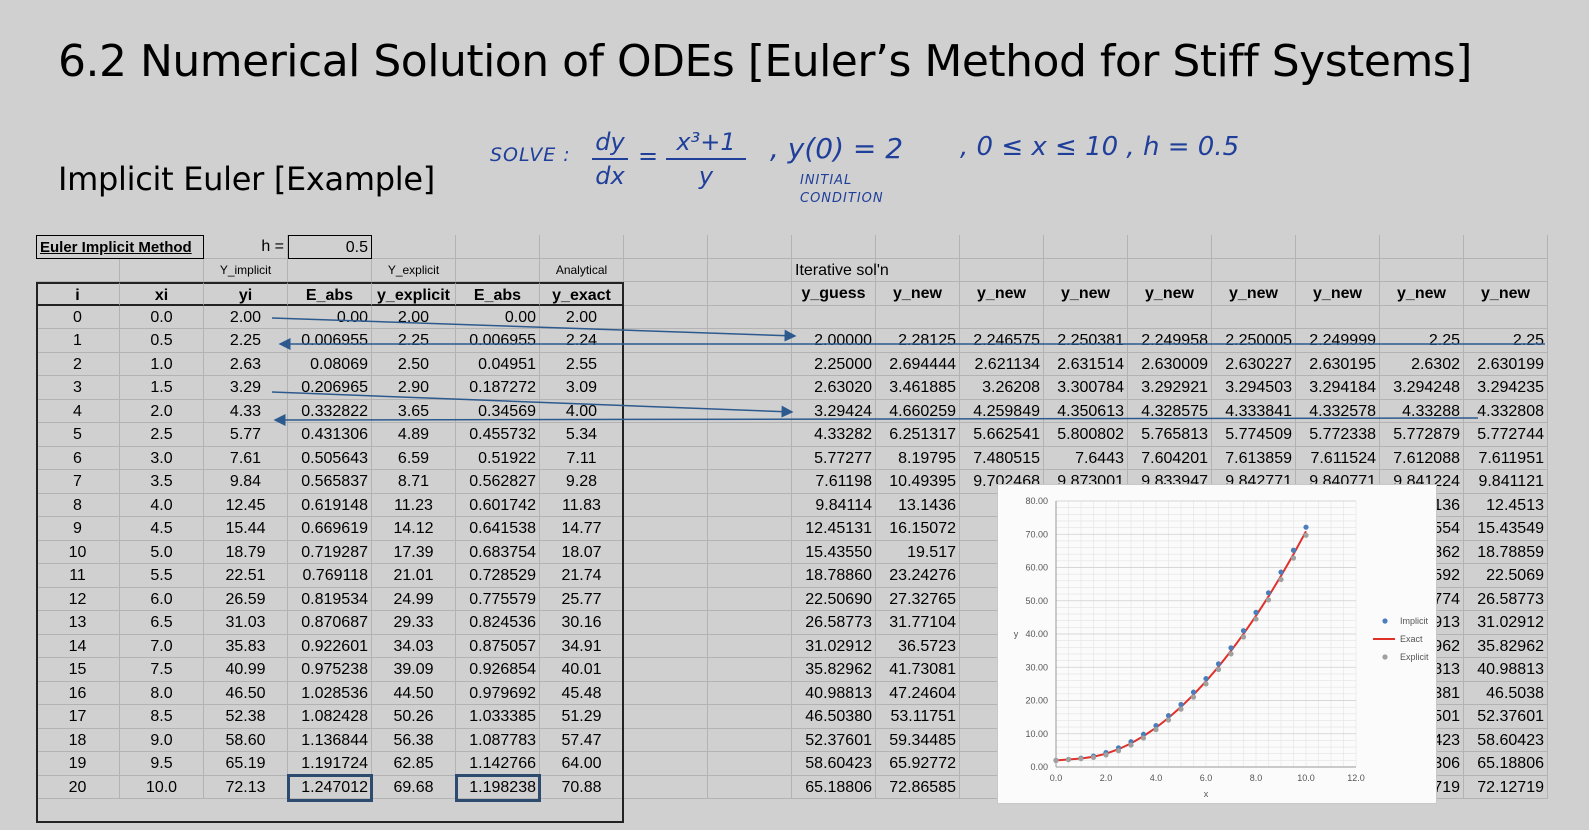 This screenshot has height=830, width=1589. What do you see at coordinates (1338, 435) in the screenshot?
I see `iter-cell: 5.772338` at bounding box center [1338, 435].